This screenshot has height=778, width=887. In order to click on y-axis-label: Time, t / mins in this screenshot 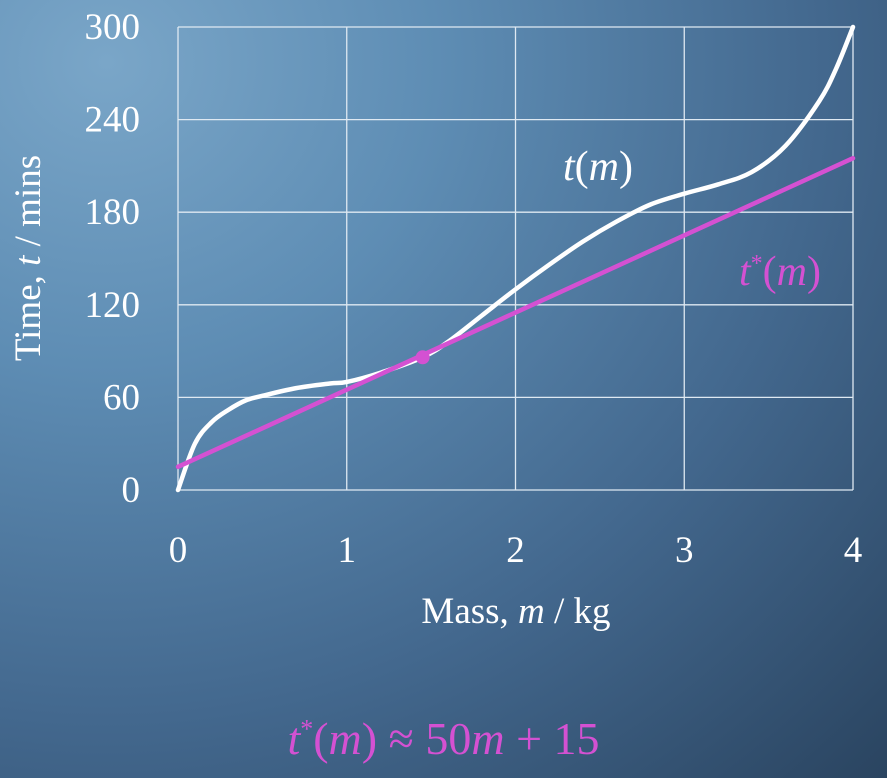, I will do `click(28, 258)`.